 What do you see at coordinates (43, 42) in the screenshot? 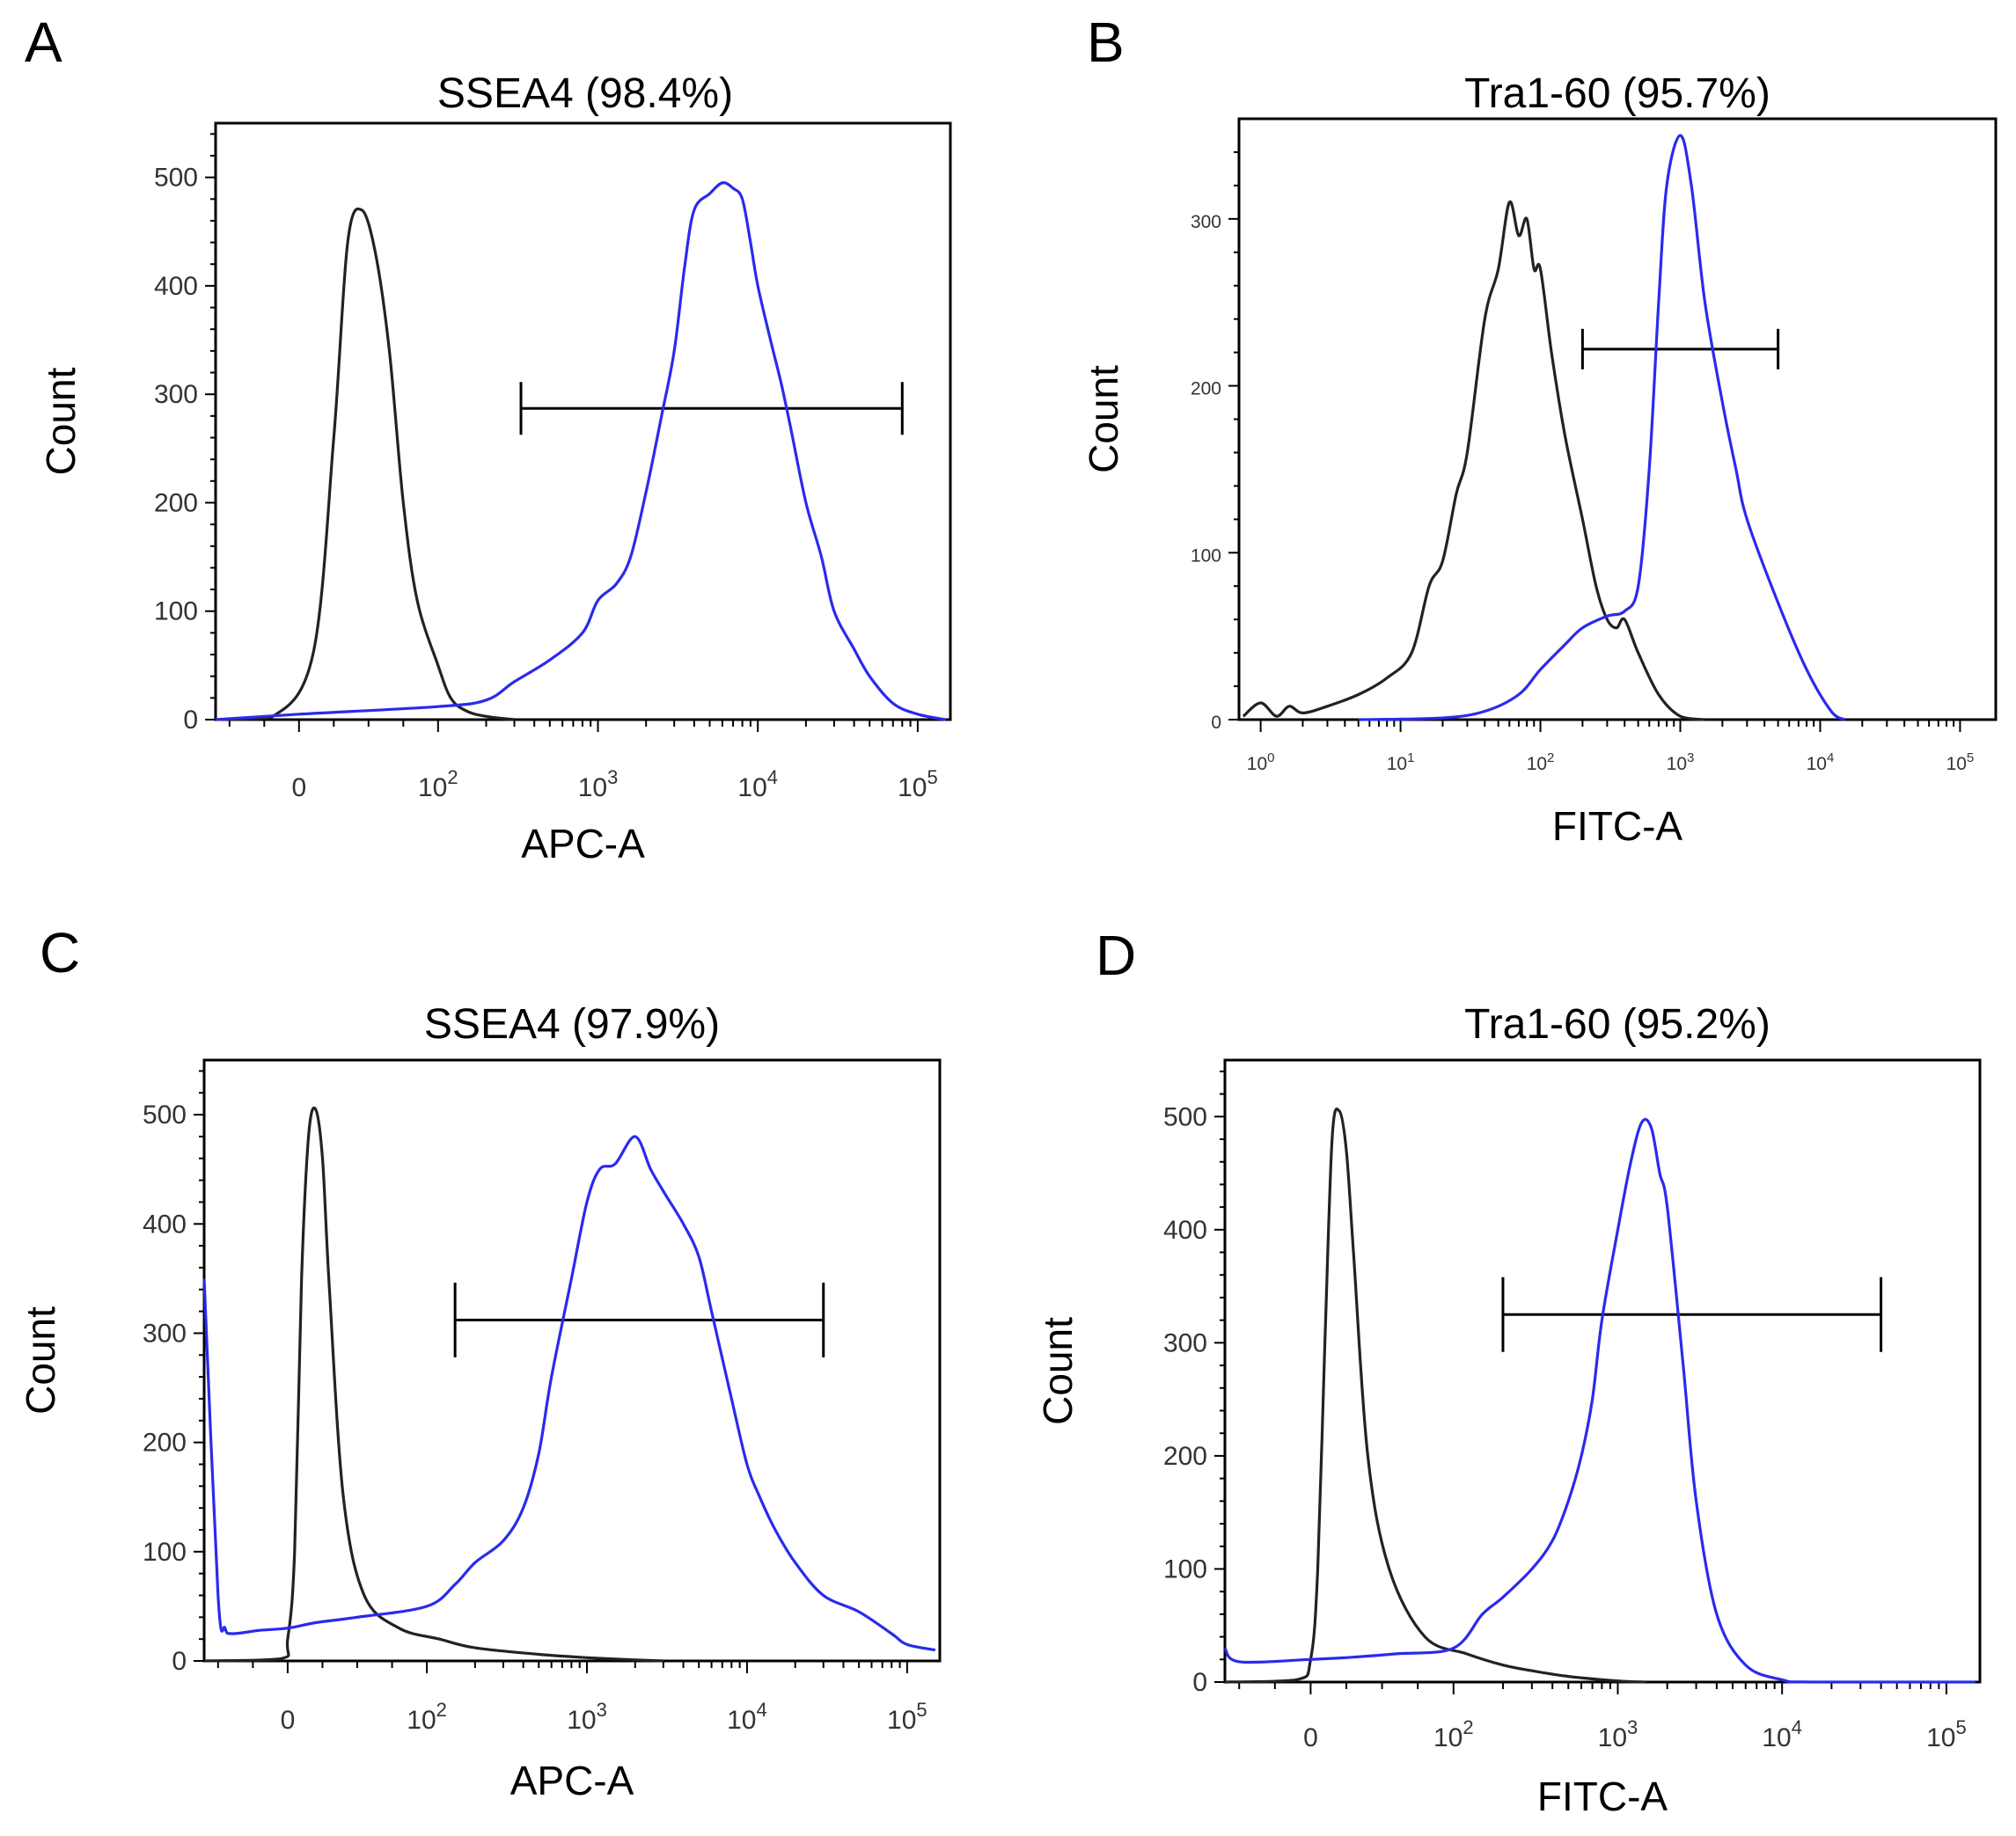
I see `panel-letter: A` at bounding box center [43, 42].